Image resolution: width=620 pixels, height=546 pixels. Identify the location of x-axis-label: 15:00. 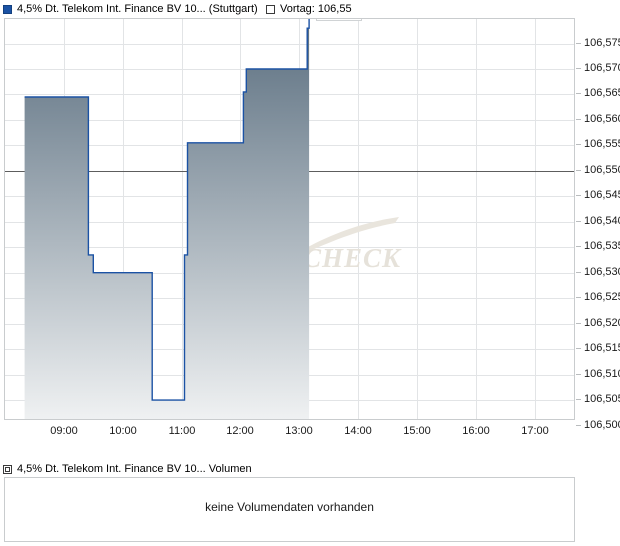
(417, 431).